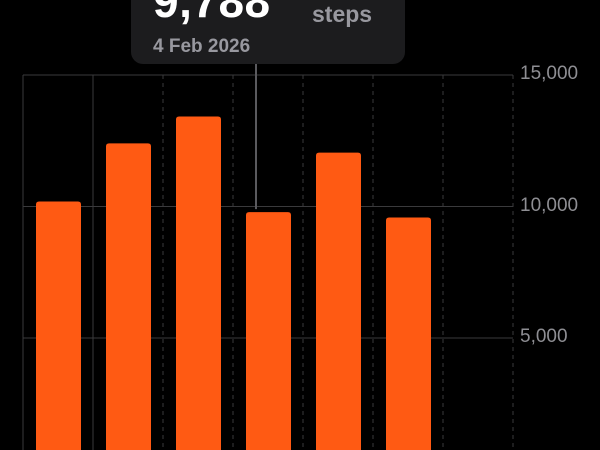  Describe the element at coordinates (544, 336) in the screenshot. I see `y-tick-label: 5,000` at that location.